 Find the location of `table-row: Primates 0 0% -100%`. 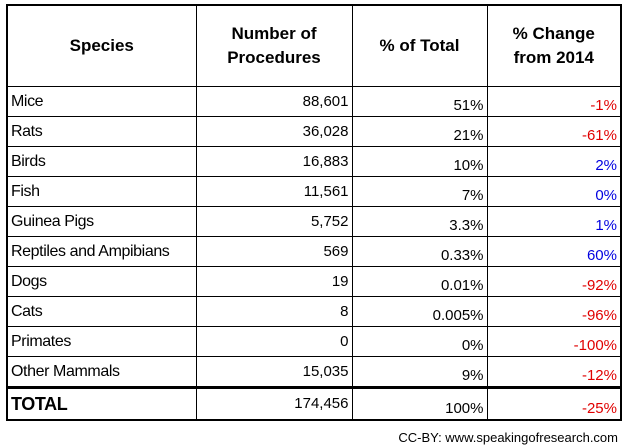

table-row: Primates 0 0% -100% is located at coordinates (314, 341).